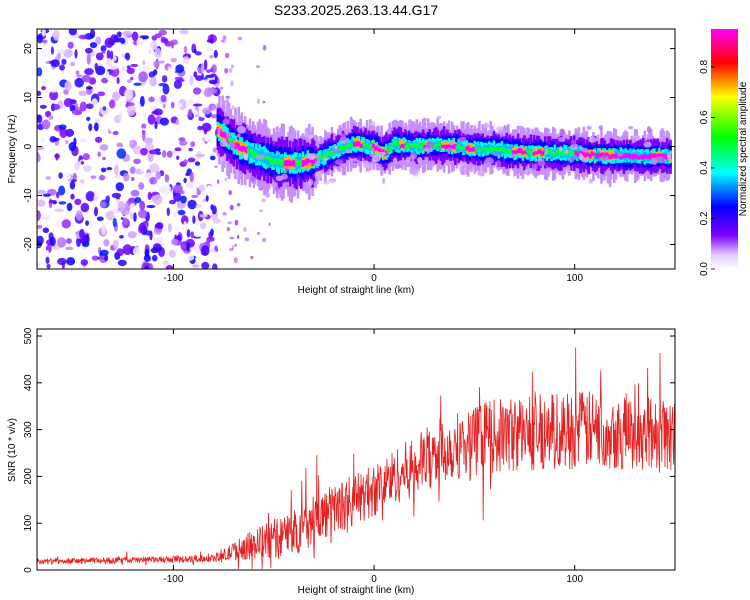  What do you see at coordinates (356, 590) in the screenshot?
I see `snr-x-axis-label: Height of straight line (km)` at bounding box center [356, 590].